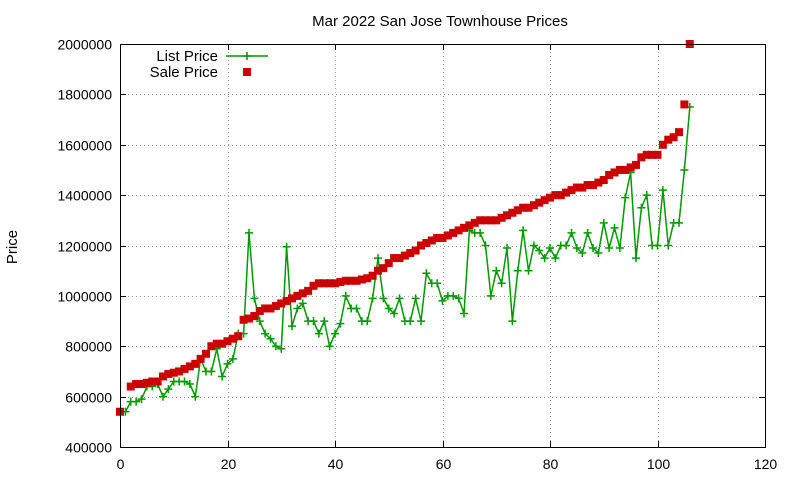  Describe the element at coordinates (12, 247) in the screenshot. I see `y-axis-label: Price` at that location.